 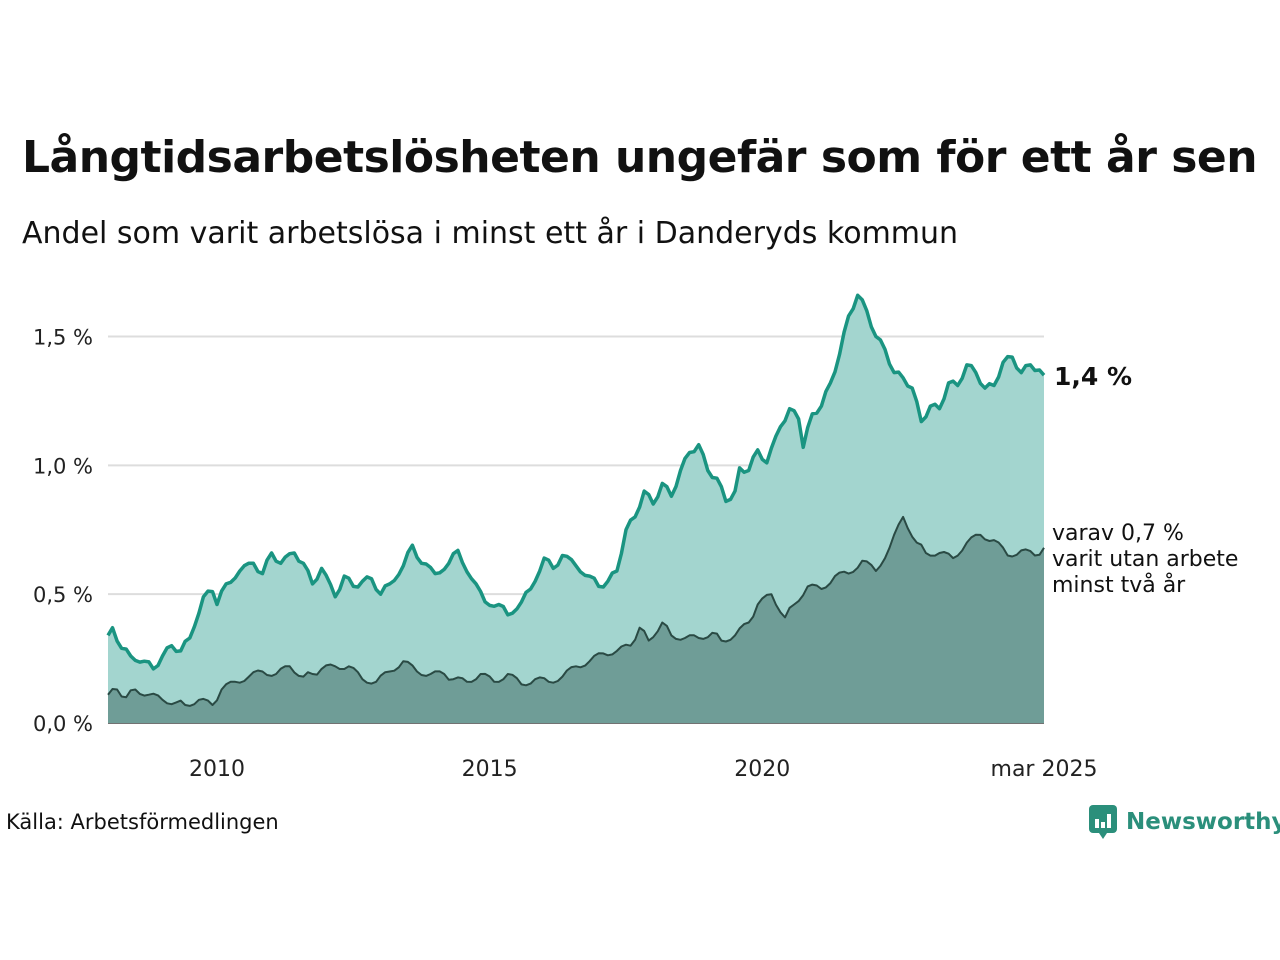 I want to click on sub-series-label-line: minst två år, so click(x=1119, y=585).